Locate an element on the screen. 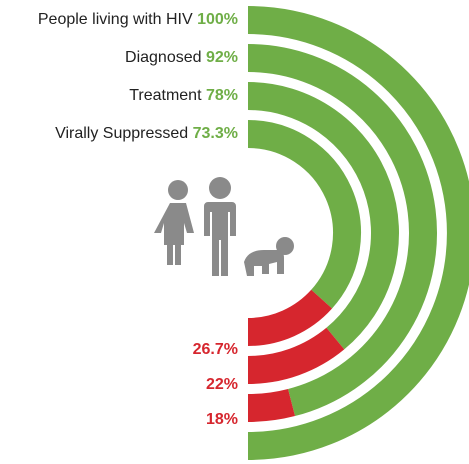 Image resolution: width=469 pixels, height=464 pixels. series-name: People living with HIV is located at coordinates (115, 19).